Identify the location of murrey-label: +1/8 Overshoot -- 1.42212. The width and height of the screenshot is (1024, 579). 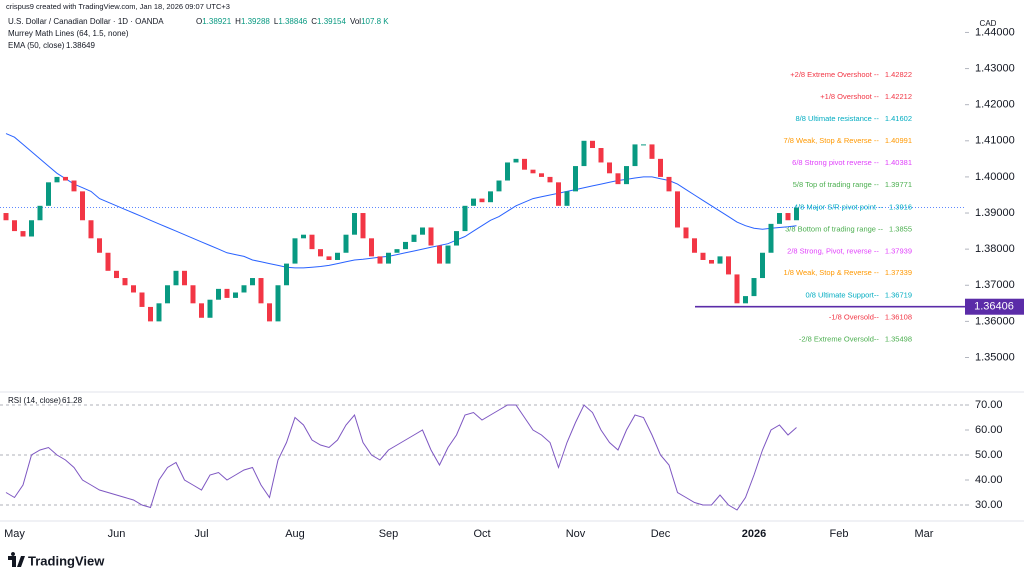
(866, 96).